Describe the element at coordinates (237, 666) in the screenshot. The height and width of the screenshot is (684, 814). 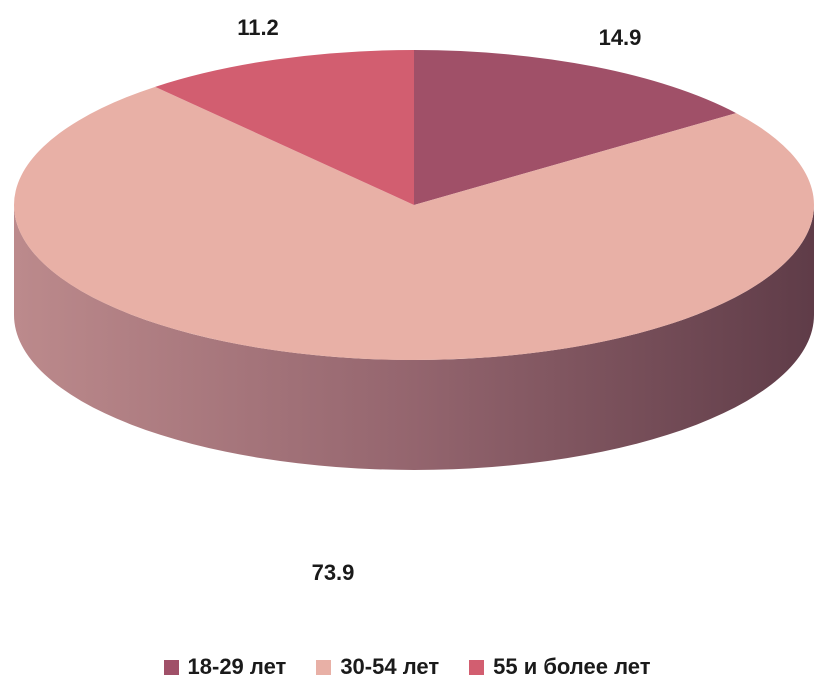
I see `legend-label: 18-29 лет` at that location.